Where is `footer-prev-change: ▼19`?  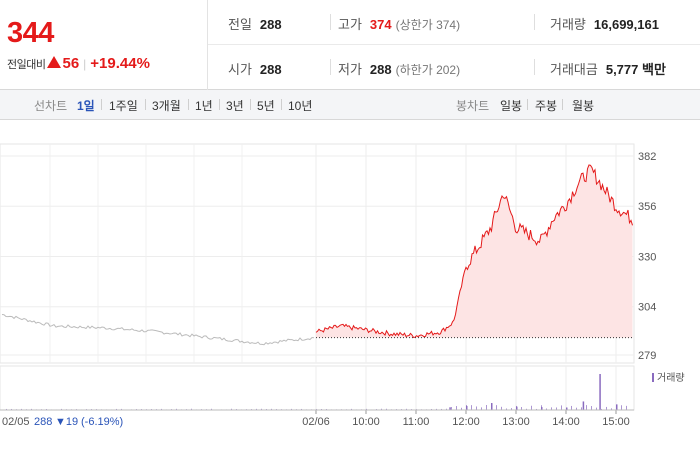
footer-prev-change: ▼19 is located at coordinates (66, 422).